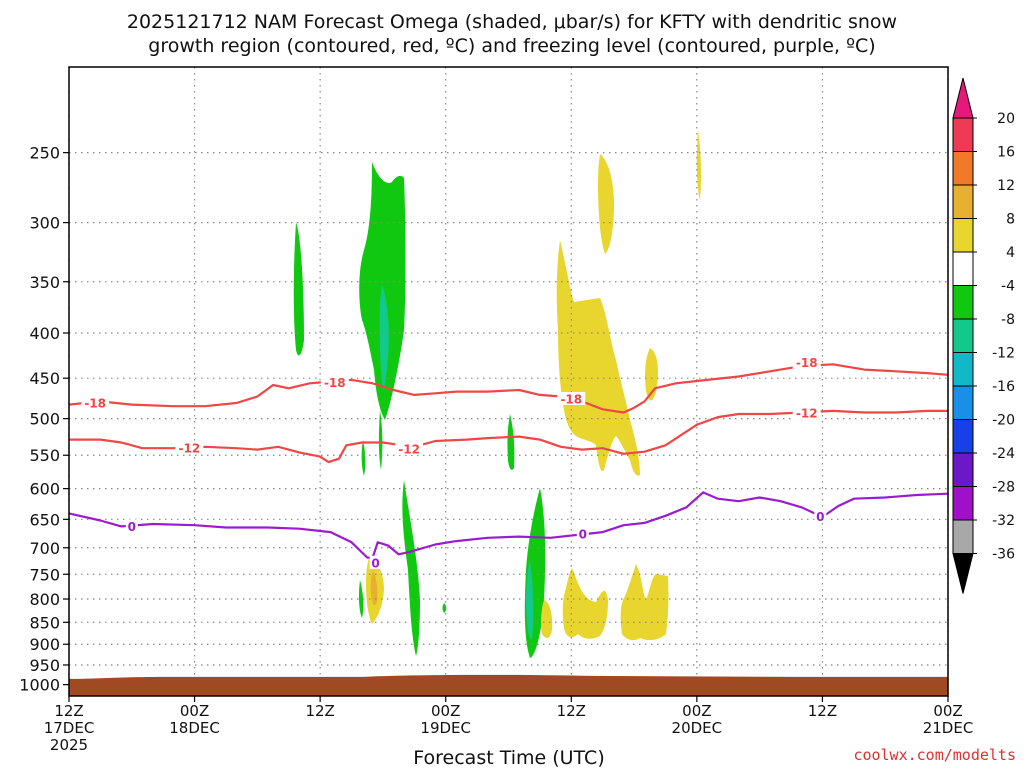 This screenshot has height=768, width=1024. What do you see at coordinates (1003, 521) in the screenshot?
I see `colorbar-label: -32` at bounding box center [1003, 521].